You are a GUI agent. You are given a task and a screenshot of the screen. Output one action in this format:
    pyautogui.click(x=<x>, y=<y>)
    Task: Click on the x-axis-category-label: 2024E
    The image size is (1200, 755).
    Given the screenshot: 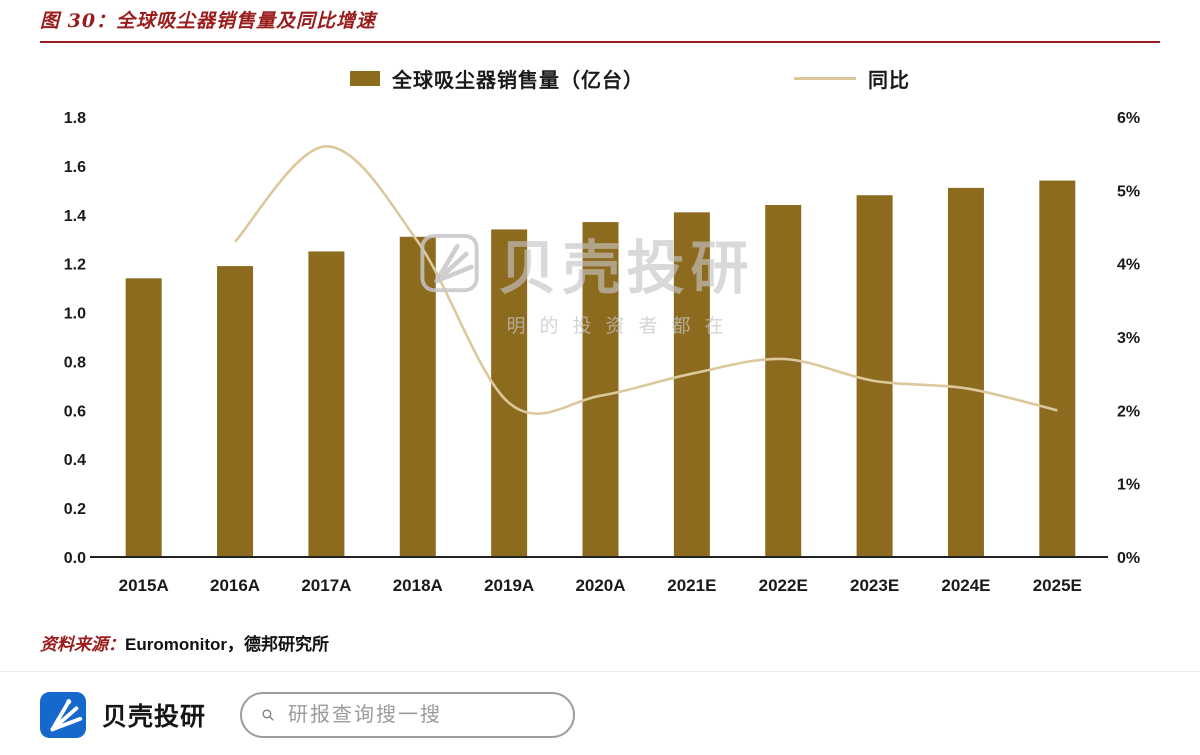 What is the action you would take?
    pyautogui.click(x=965, y=585)
    